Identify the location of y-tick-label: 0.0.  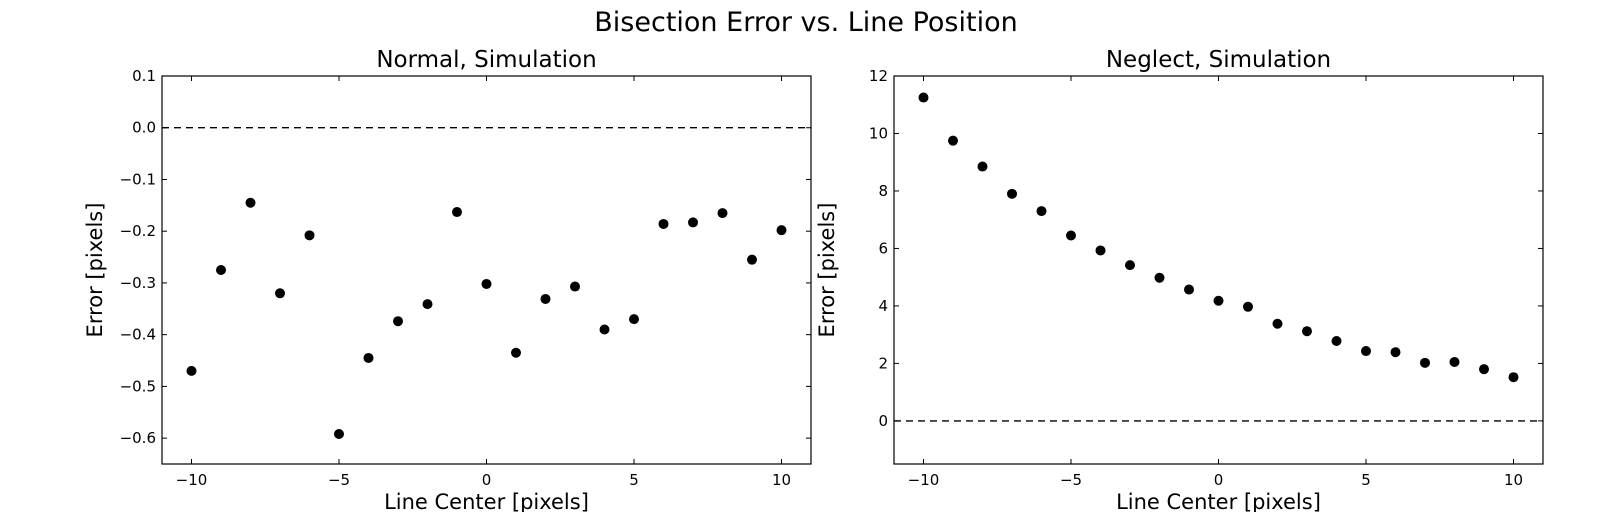
(144, 128).